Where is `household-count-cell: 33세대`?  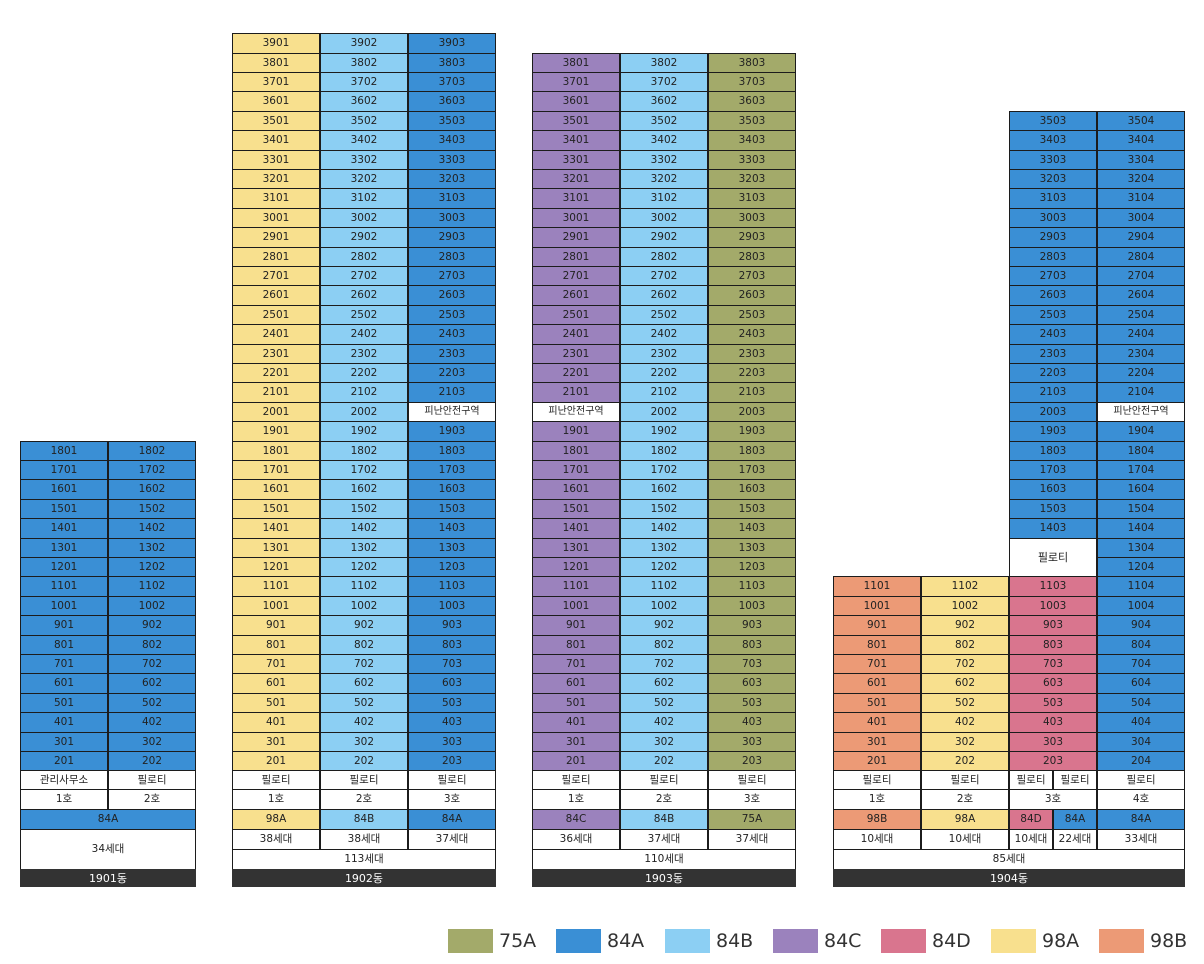 household-count-cell: 33세대 is located at coordinates (1141, 839).